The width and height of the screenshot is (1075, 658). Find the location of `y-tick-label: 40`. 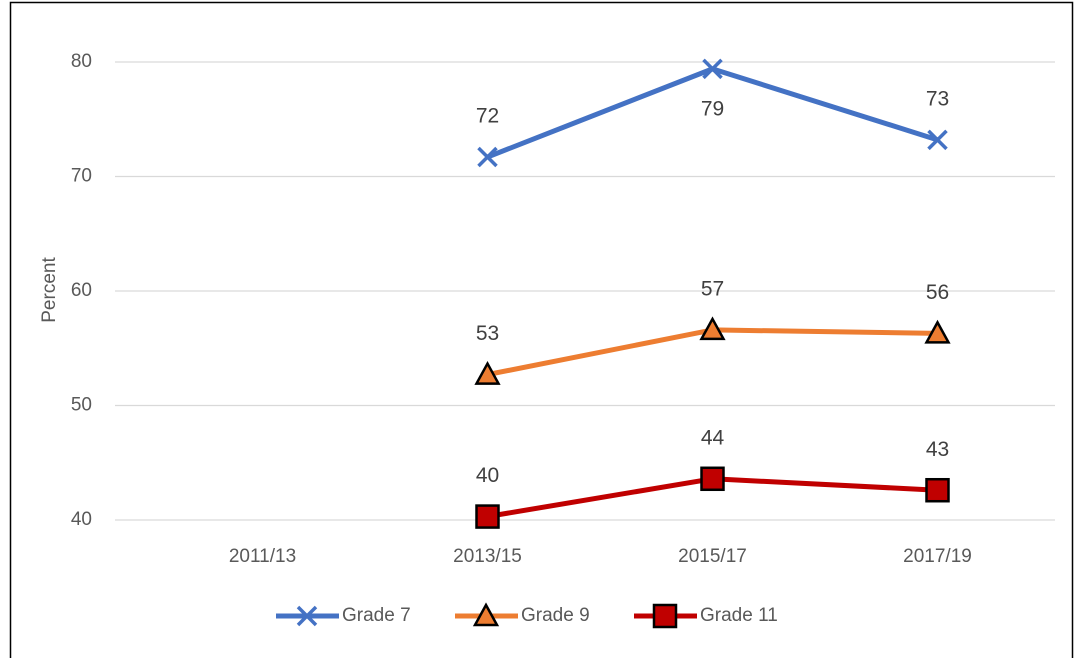

y-tick-label: 40 is located at coordinates (81, 519).